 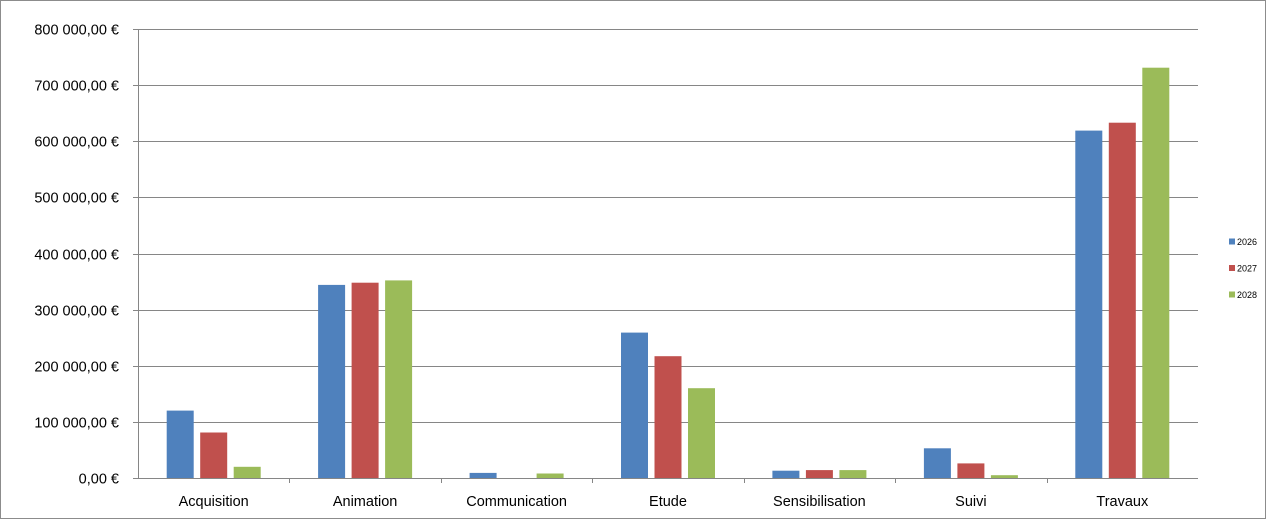 What do you see at coordinates (365, 380) in the screenshot?
I see `bar-2027-animation` at bounding box center [365, 380].